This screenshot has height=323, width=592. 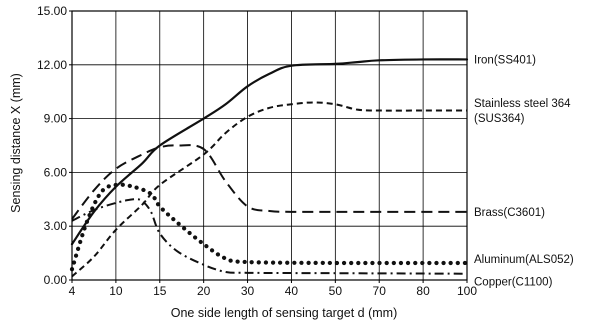 I want to click on x-axis-title: One side length of sensing target d (mm), so click(x=284, y=313).